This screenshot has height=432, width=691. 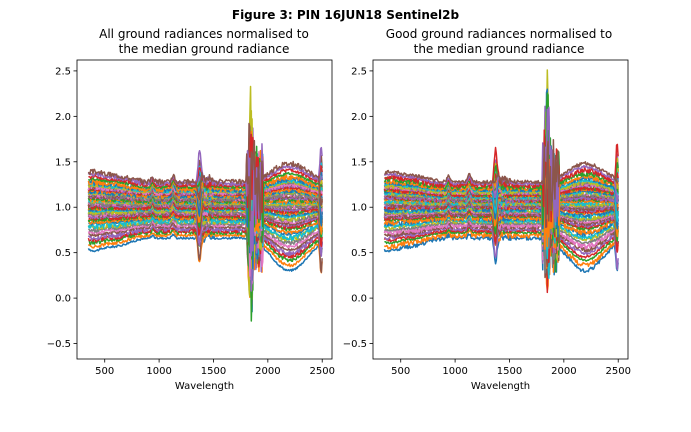 What do you see at coordinates (204, 49) in the screenshot?
I see `left-panel-title-line-2: the median ground radiance` at bounding box center [204, 49].